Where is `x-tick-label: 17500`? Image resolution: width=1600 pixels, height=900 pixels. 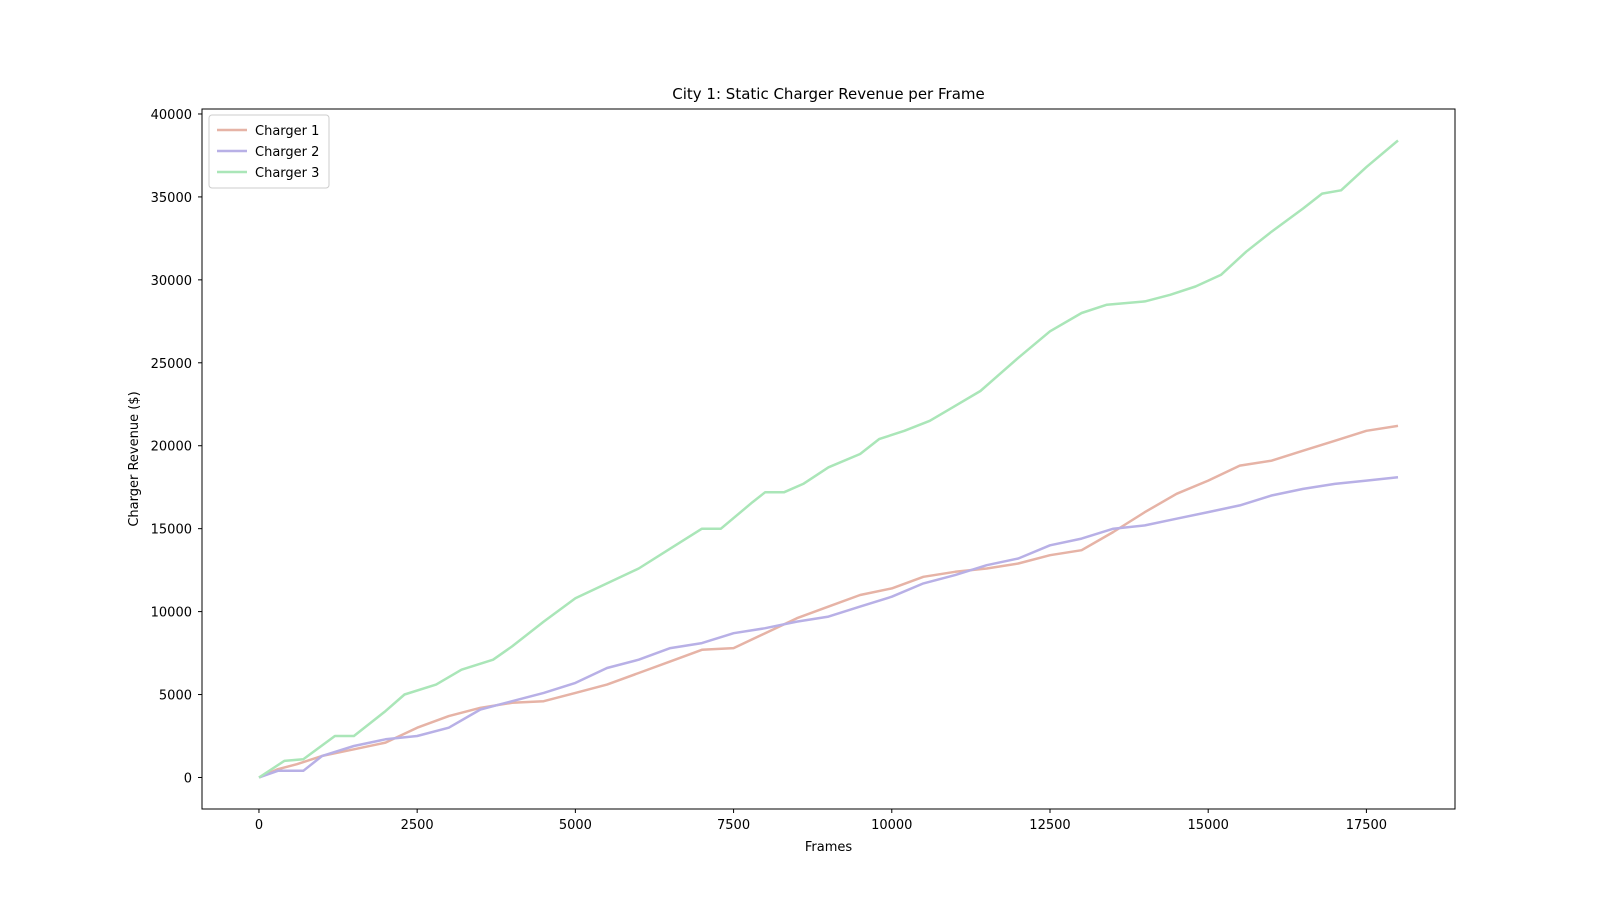
x-tick-label: 17500 is located at coordinates (1366, 825).